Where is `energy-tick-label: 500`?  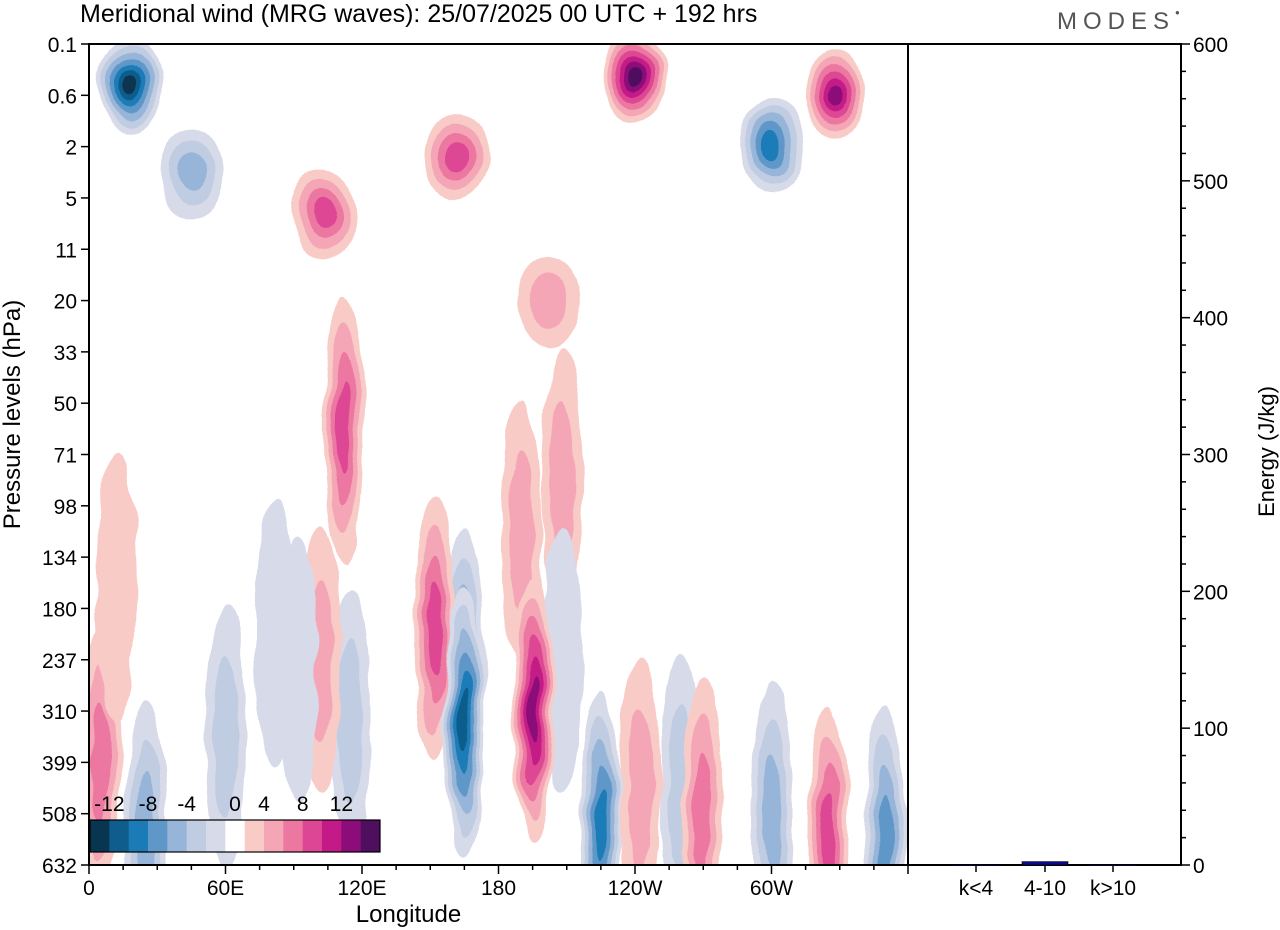 energy-tick-label: 500 is located at coordinates (1210, 182).